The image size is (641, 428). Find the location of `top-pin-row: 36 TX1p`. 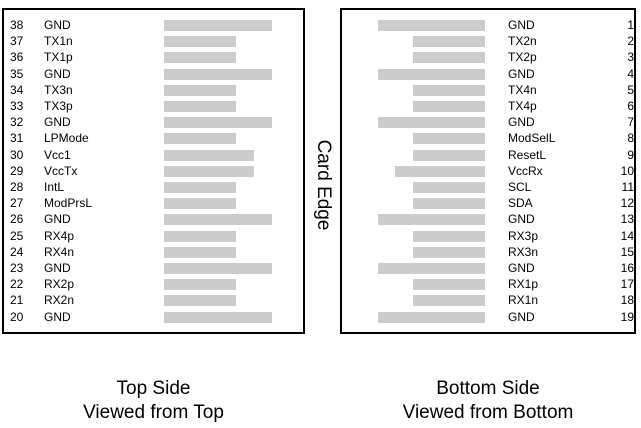

top-pin-row: 36 TX1p is located at coordinates (153, 57).